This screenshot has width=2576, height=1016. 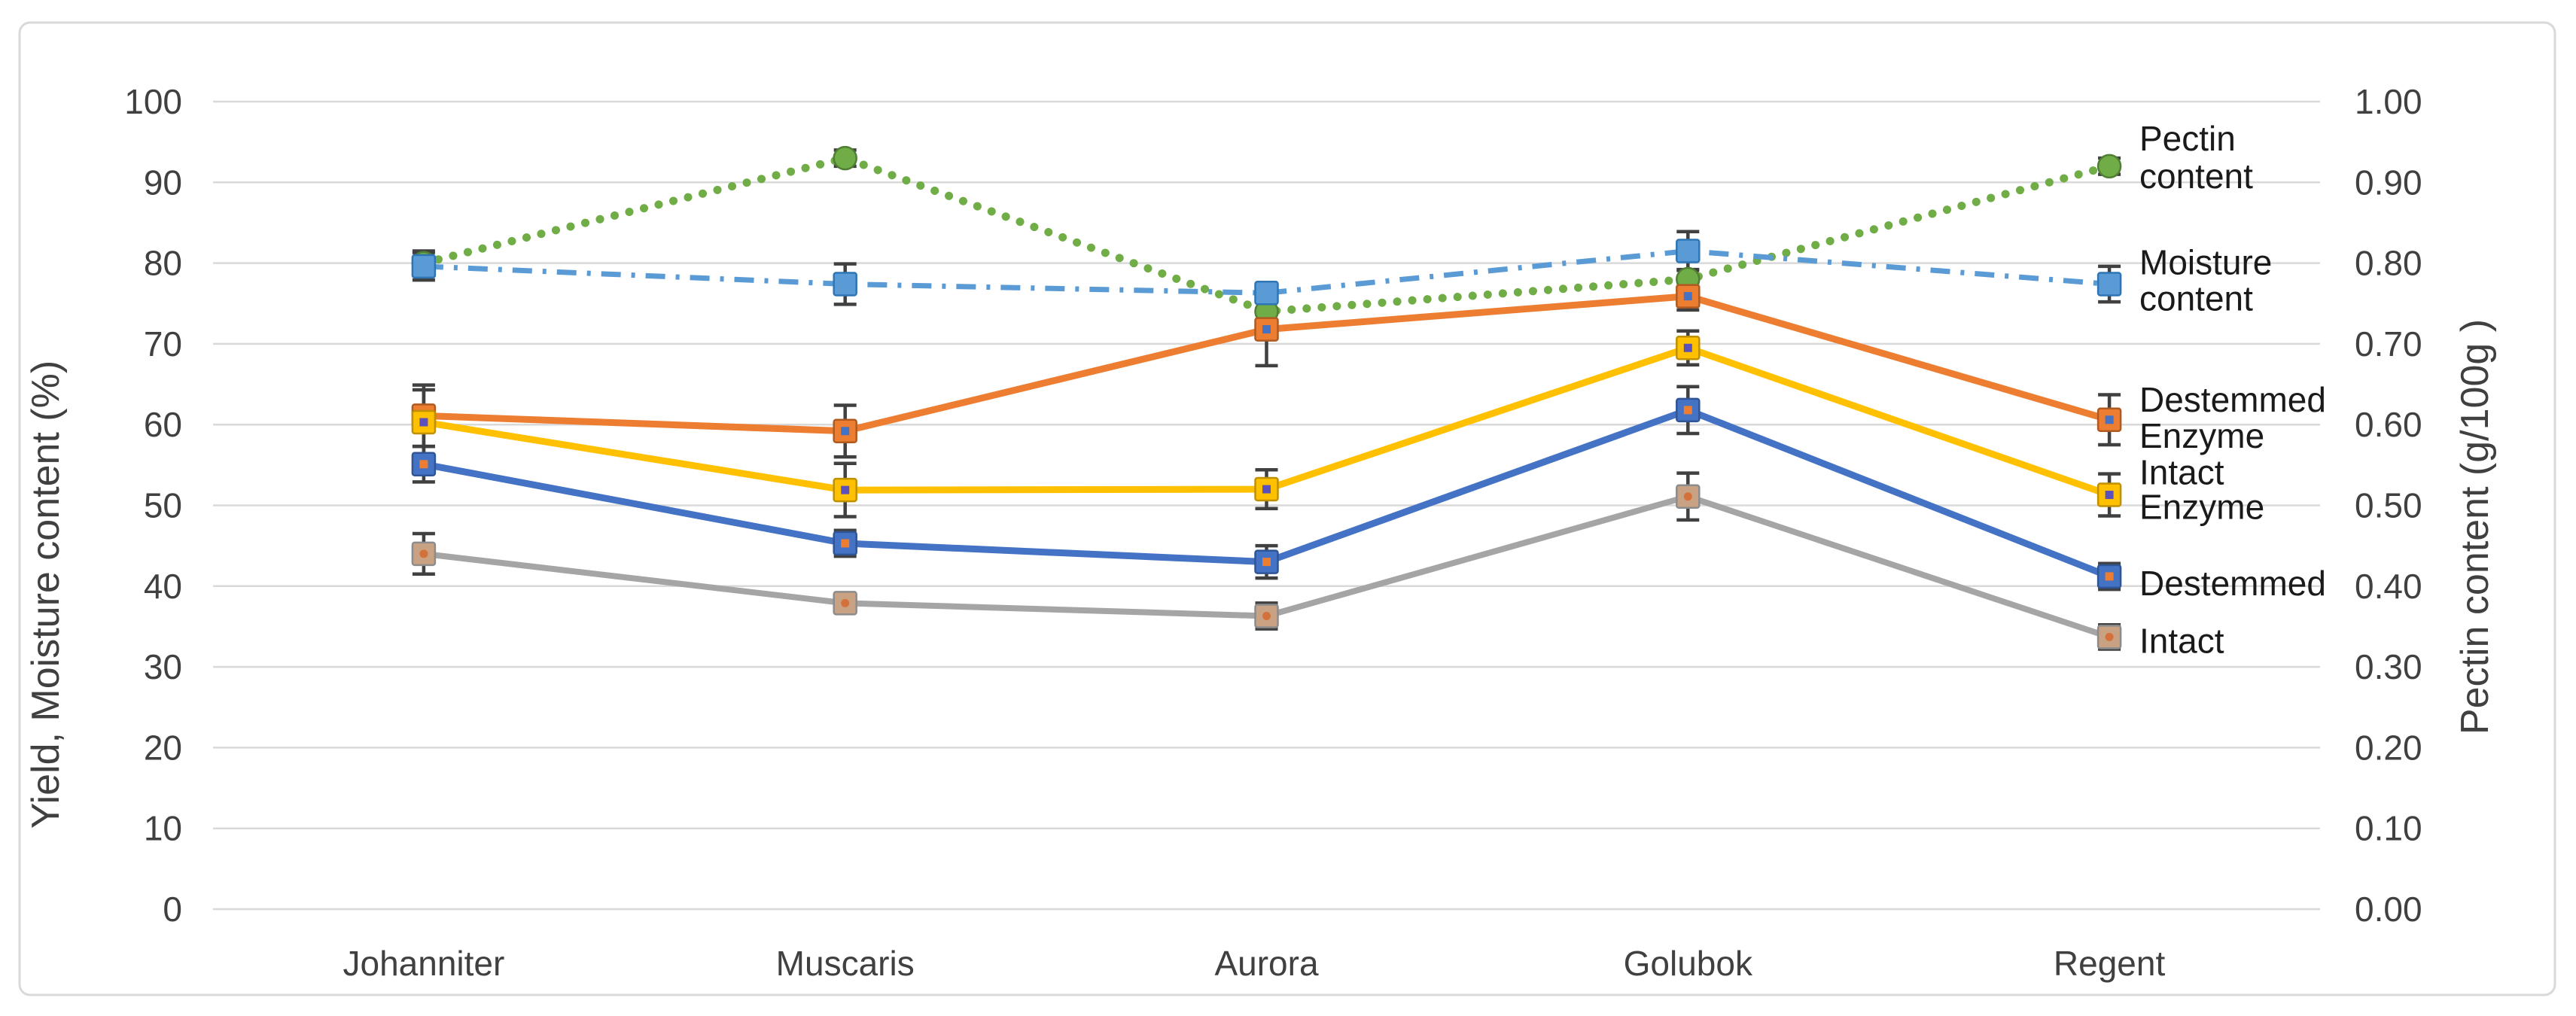 What do you see at coordinates (2388, 344) in the screenshot?
I see `right-axis-tick-0.70: 0.70` at bounding box center [2388, 344].